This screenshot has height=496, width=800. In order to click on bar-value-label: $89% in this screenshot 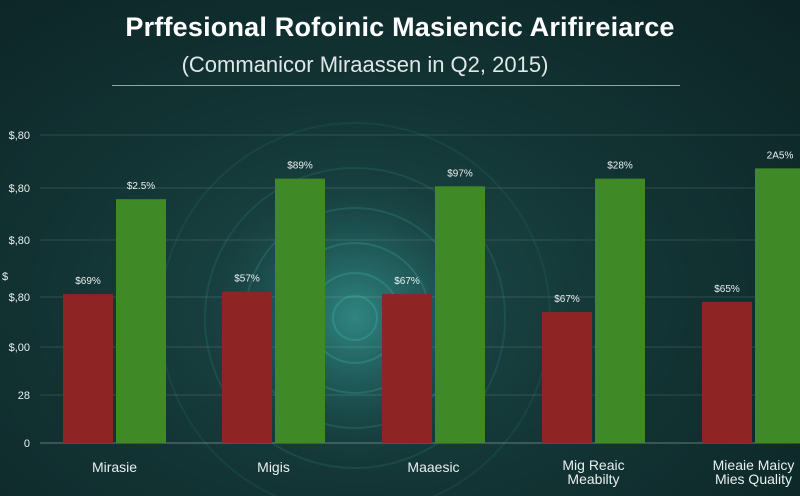, I will do `click(300, 166)`.